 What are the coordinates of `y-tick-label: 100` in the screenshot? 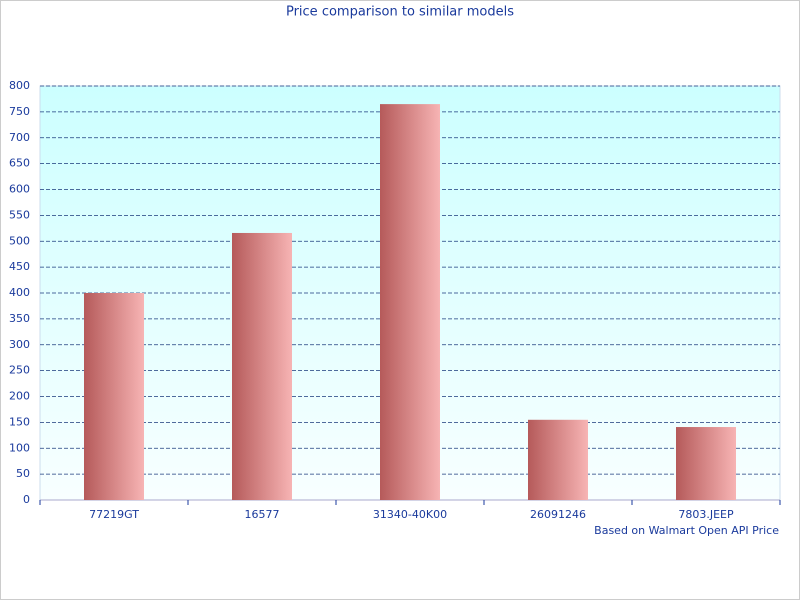 It's located at (19, 447).